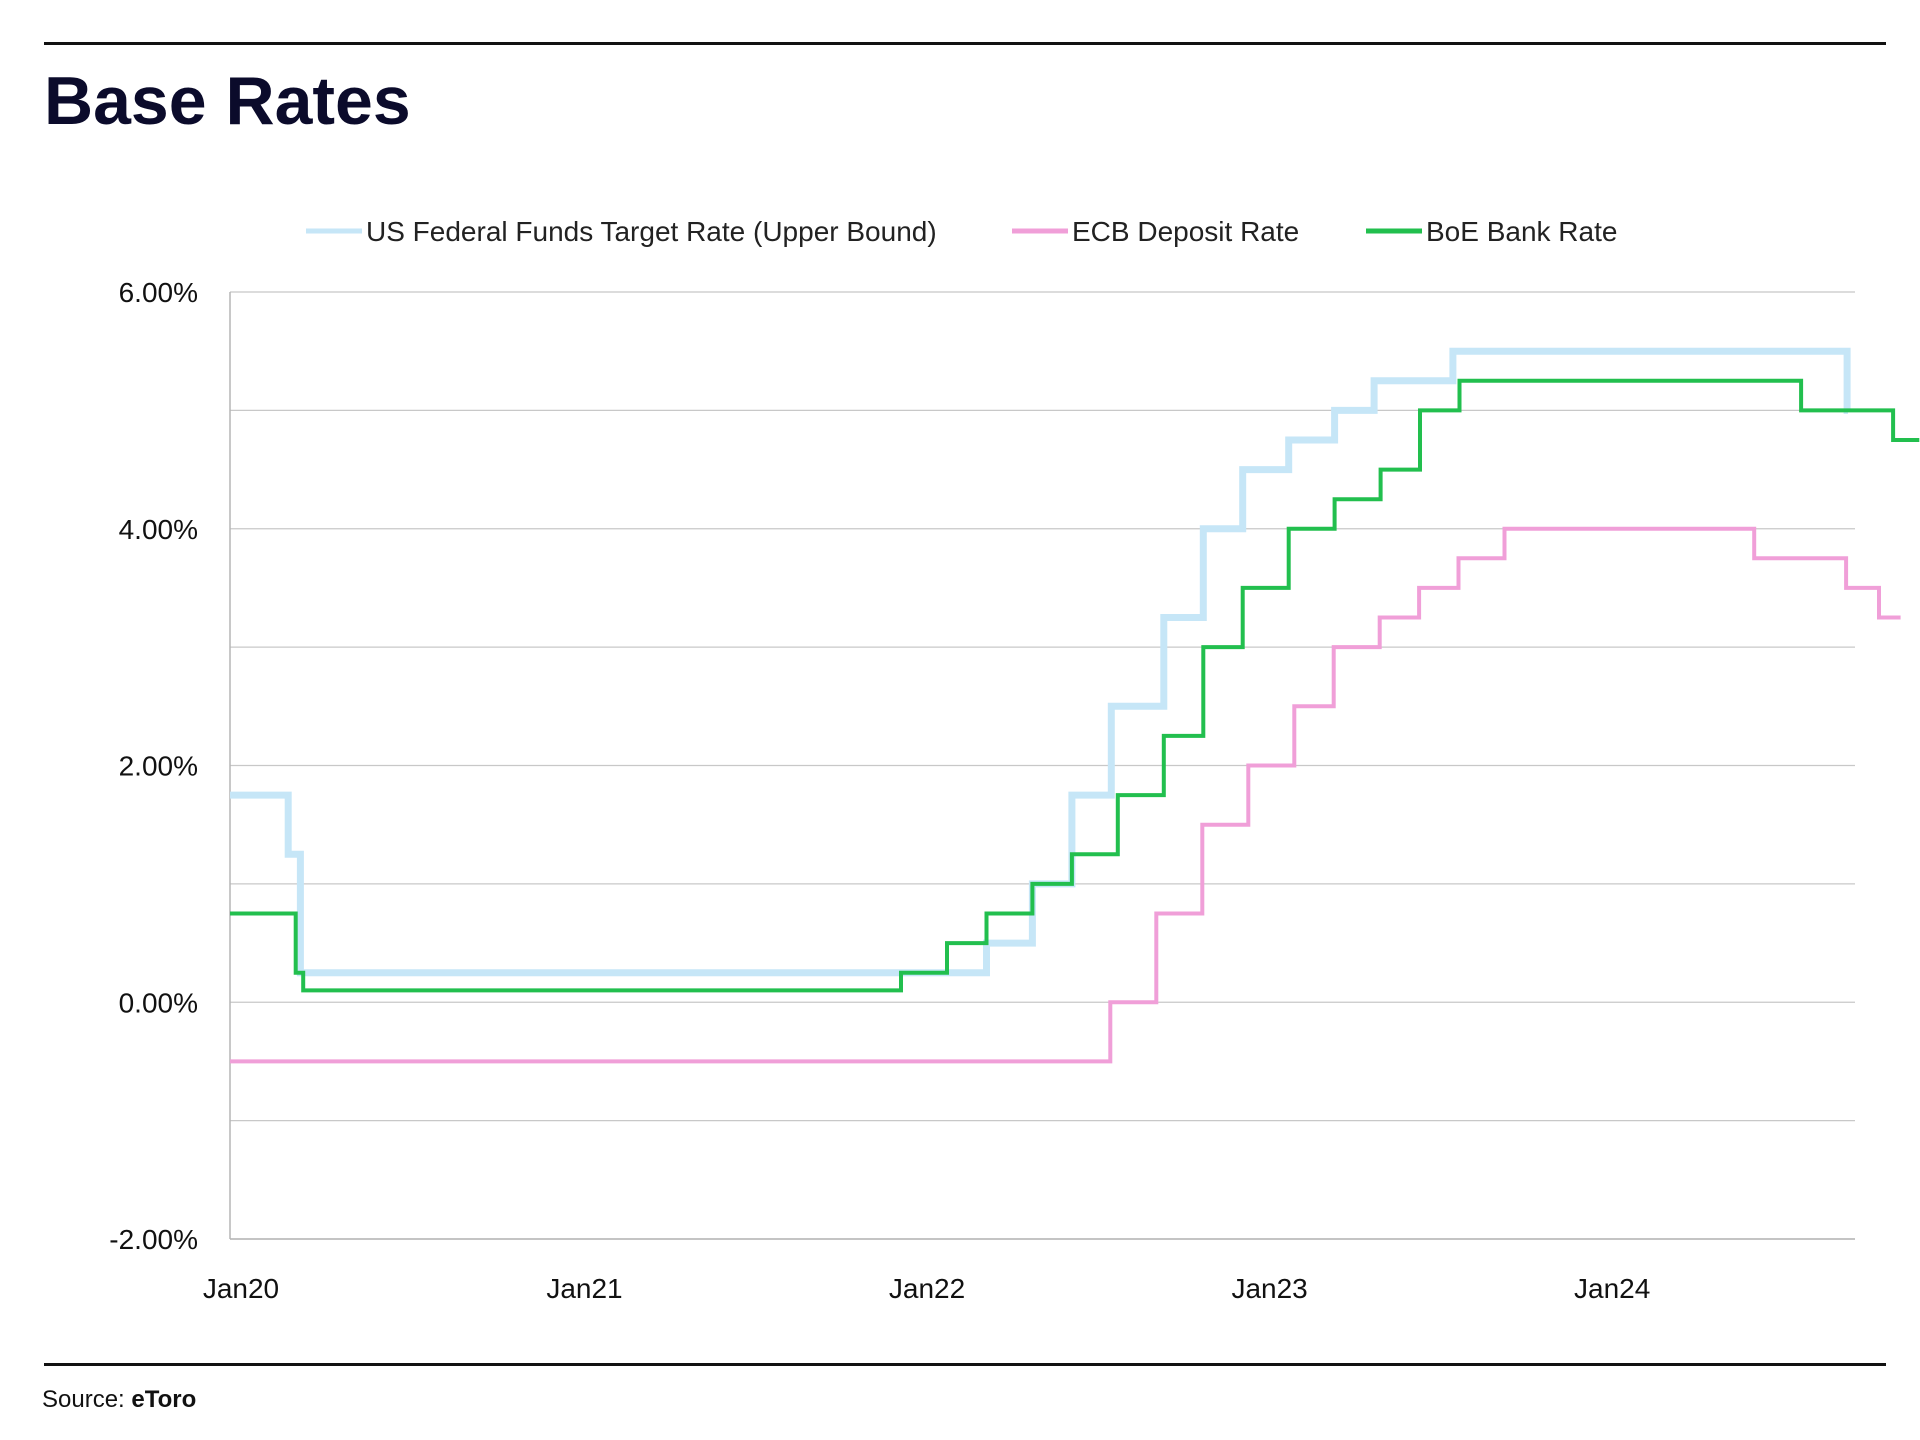 Image resolution: width=1920 pixels, height=1440 pixels. Describe the element at coordinates (1521, 231) in the screenshot. I see `legend-label: BoE Bank Rate` at that location.